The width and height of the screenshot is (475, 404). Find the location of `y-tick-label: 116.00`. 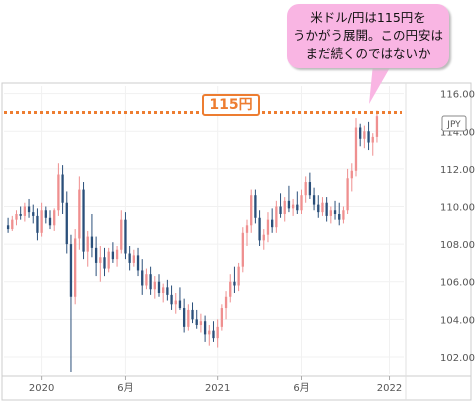

y-tick-label: 116.00 is located at coordinates (457, 95).